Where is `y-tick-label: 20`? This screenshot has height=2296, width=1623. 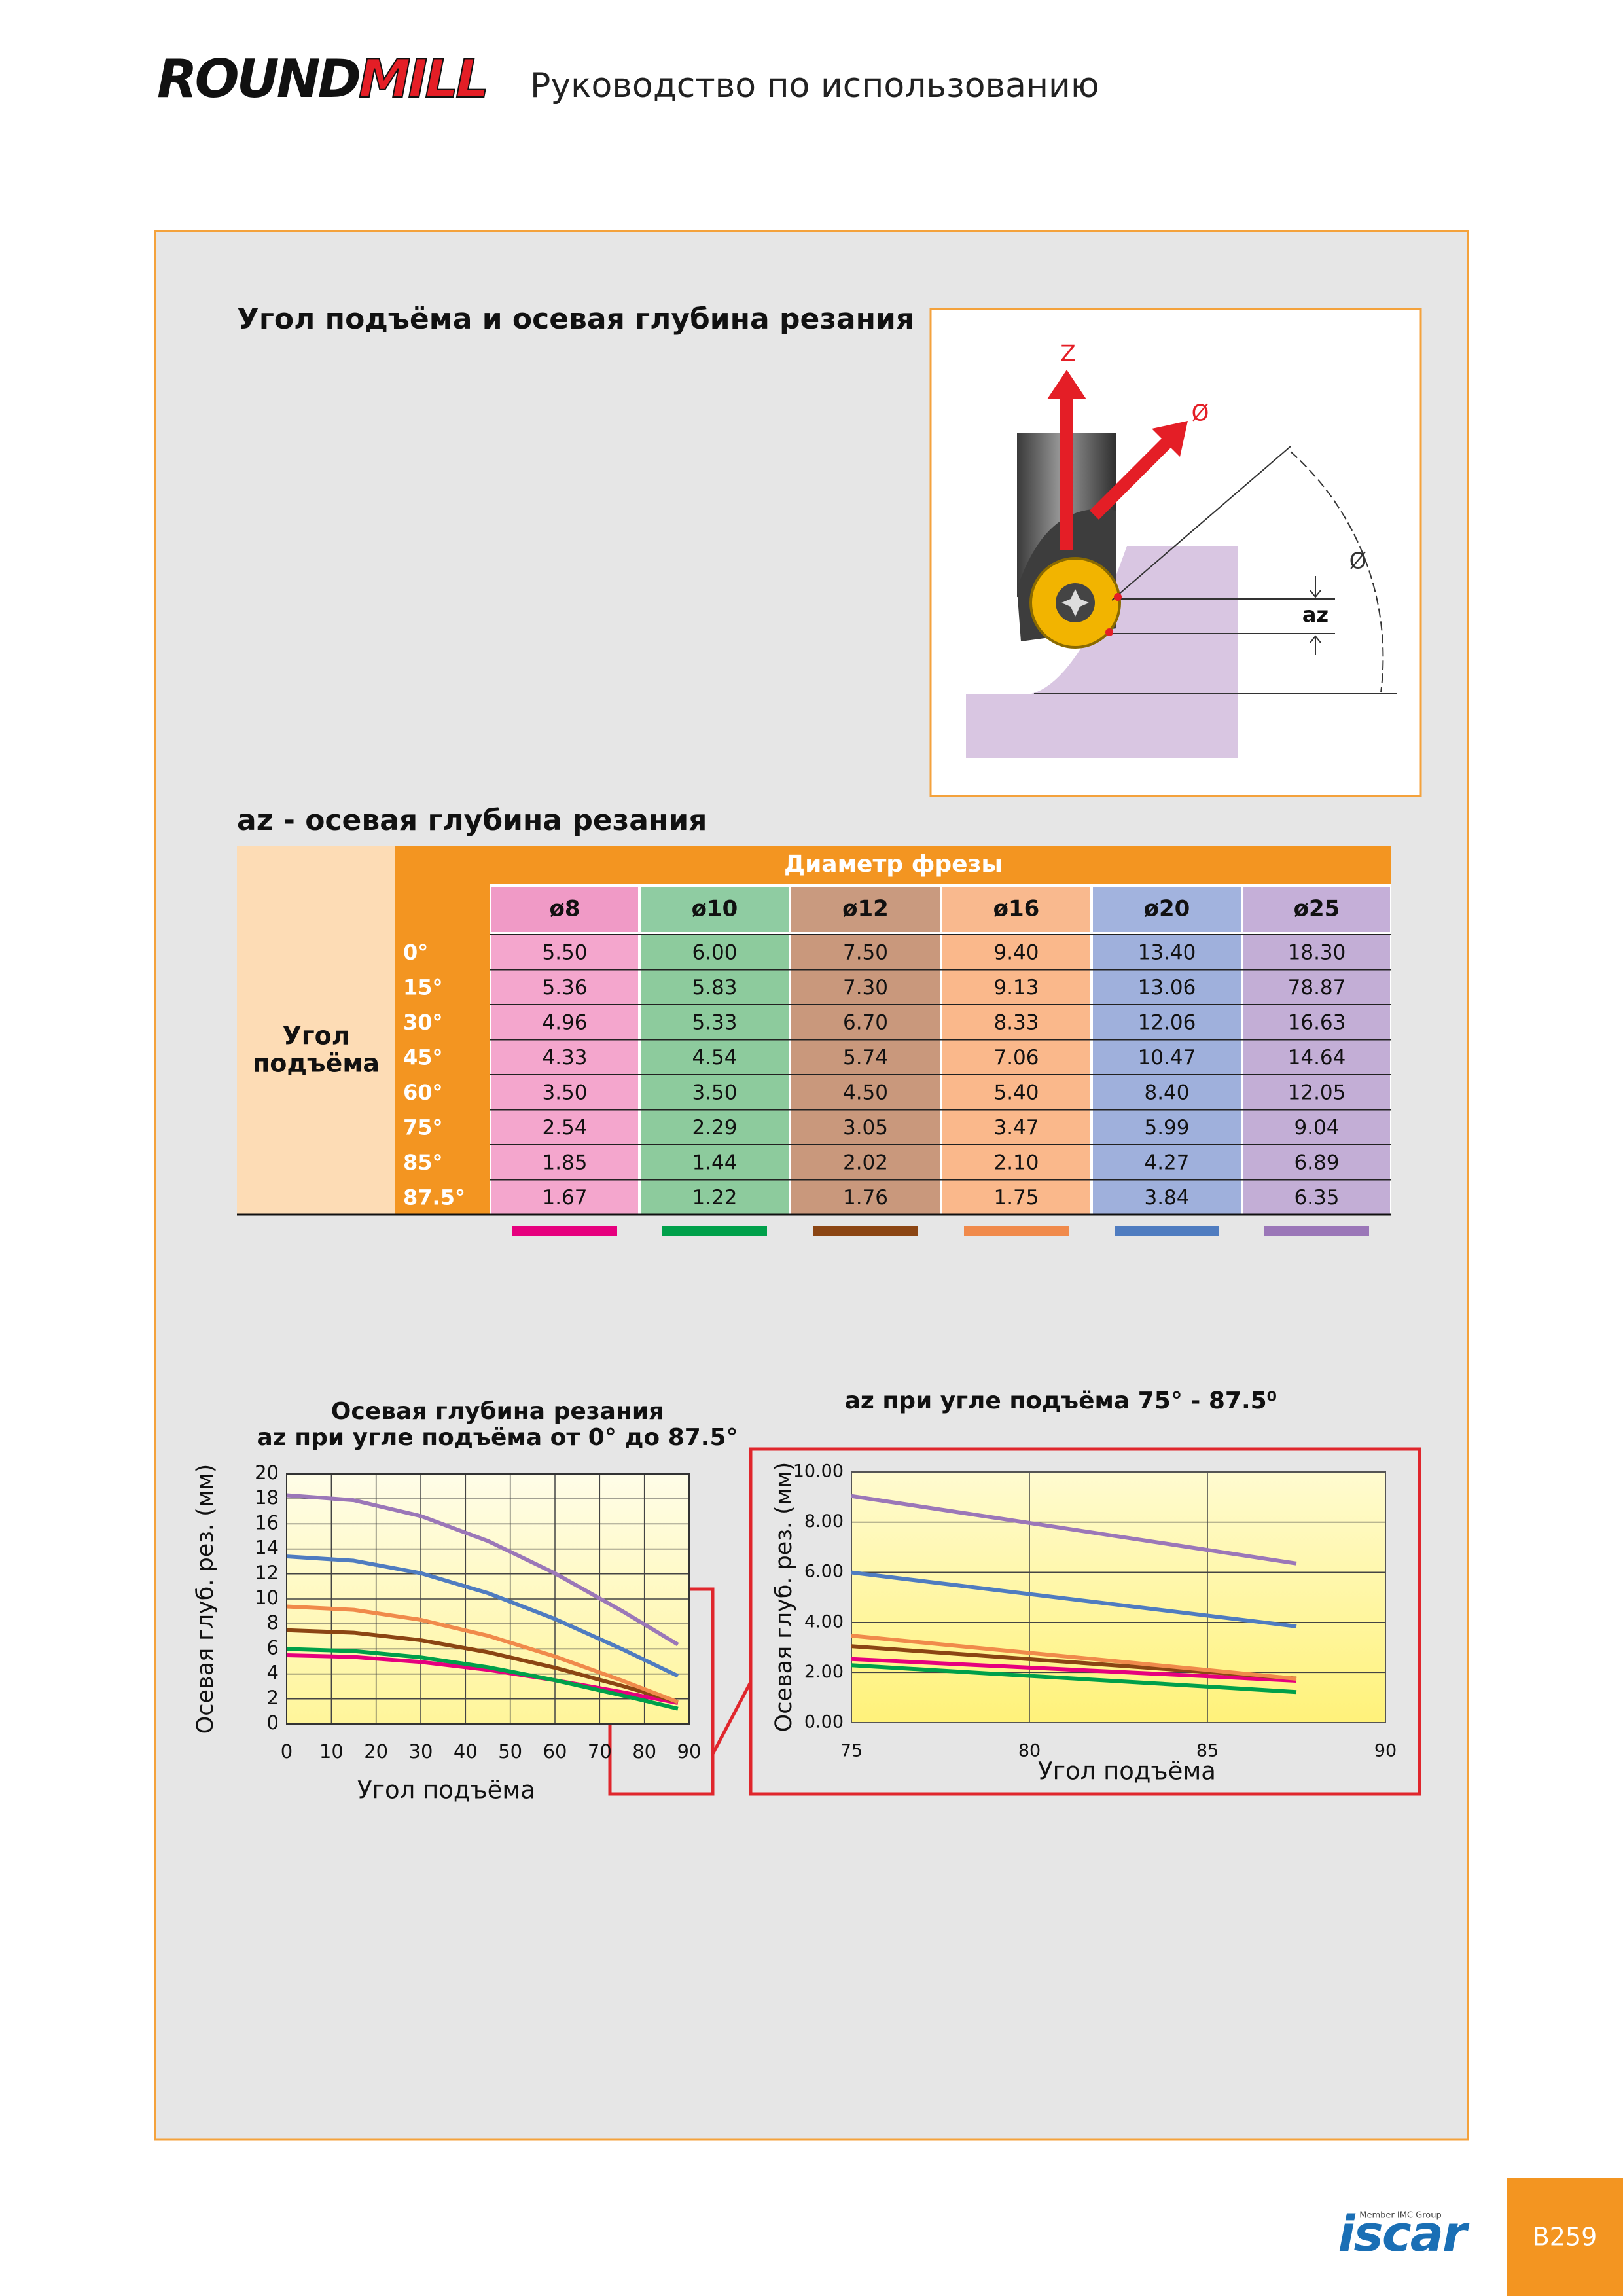
y-tick-label: 20 is located at coordinates (267, 1473).